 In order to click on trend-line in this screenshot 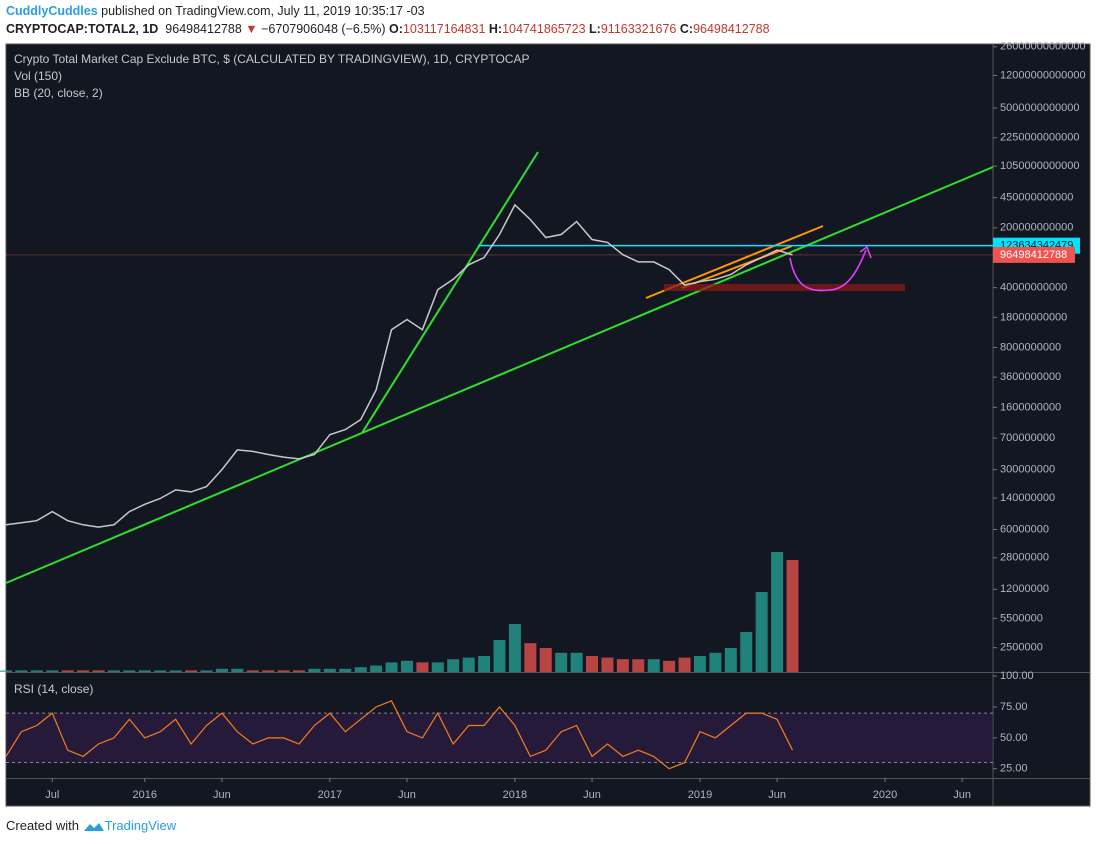, I will do `click(450, 292)`.